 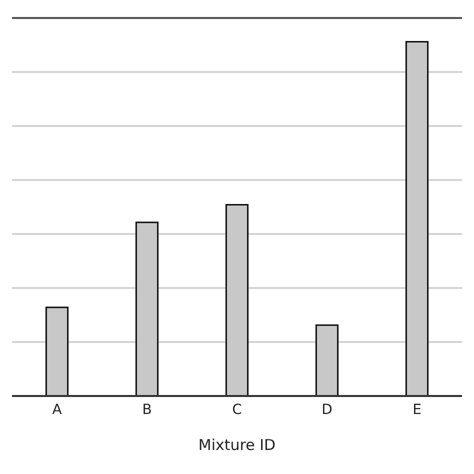 I want to click on x-tick-label: A, so click(x=57, y=410).